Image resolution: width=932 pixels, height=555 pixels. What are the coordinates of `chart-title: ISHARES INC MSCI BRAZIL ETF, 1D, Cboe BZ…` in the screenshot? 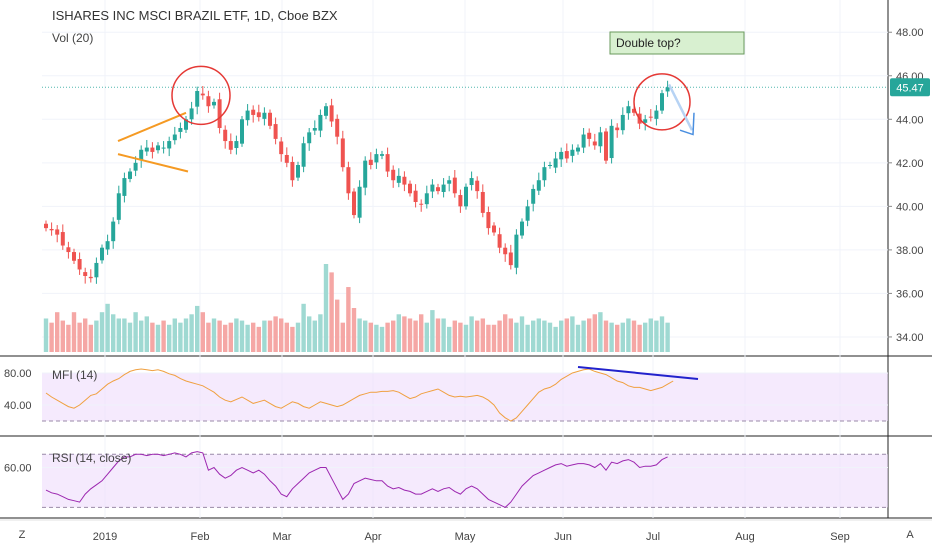 It's located at (195, 15).